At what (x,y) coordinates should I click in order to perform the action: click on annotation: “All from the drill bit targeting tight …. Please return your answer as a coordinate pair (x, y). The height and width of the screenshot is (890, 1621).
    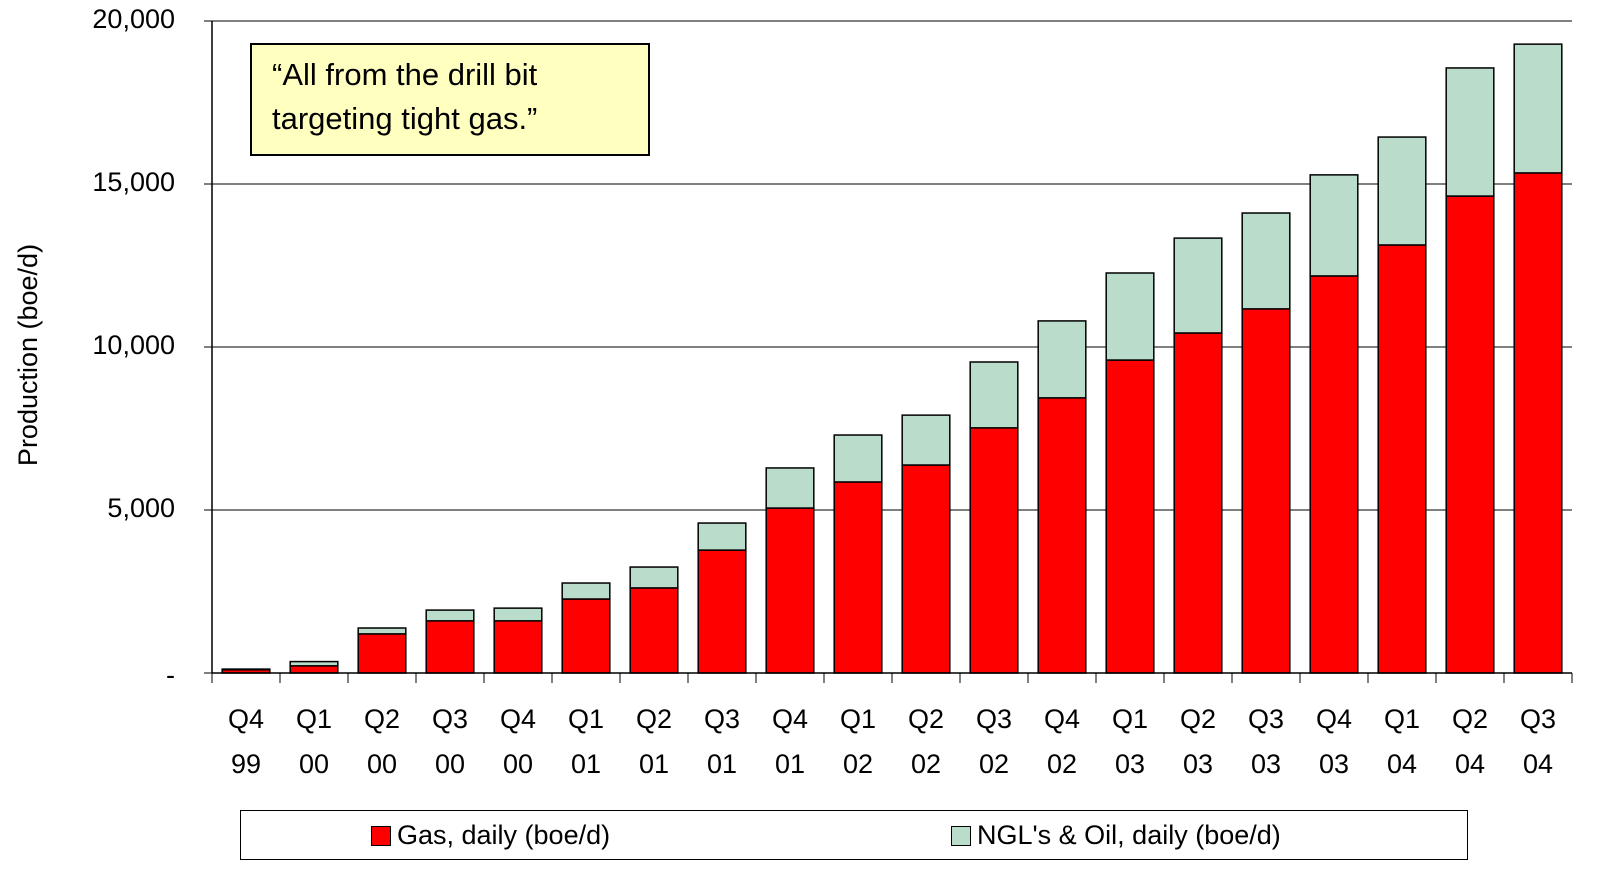
    Looking at the image, I should click on (450, 99).